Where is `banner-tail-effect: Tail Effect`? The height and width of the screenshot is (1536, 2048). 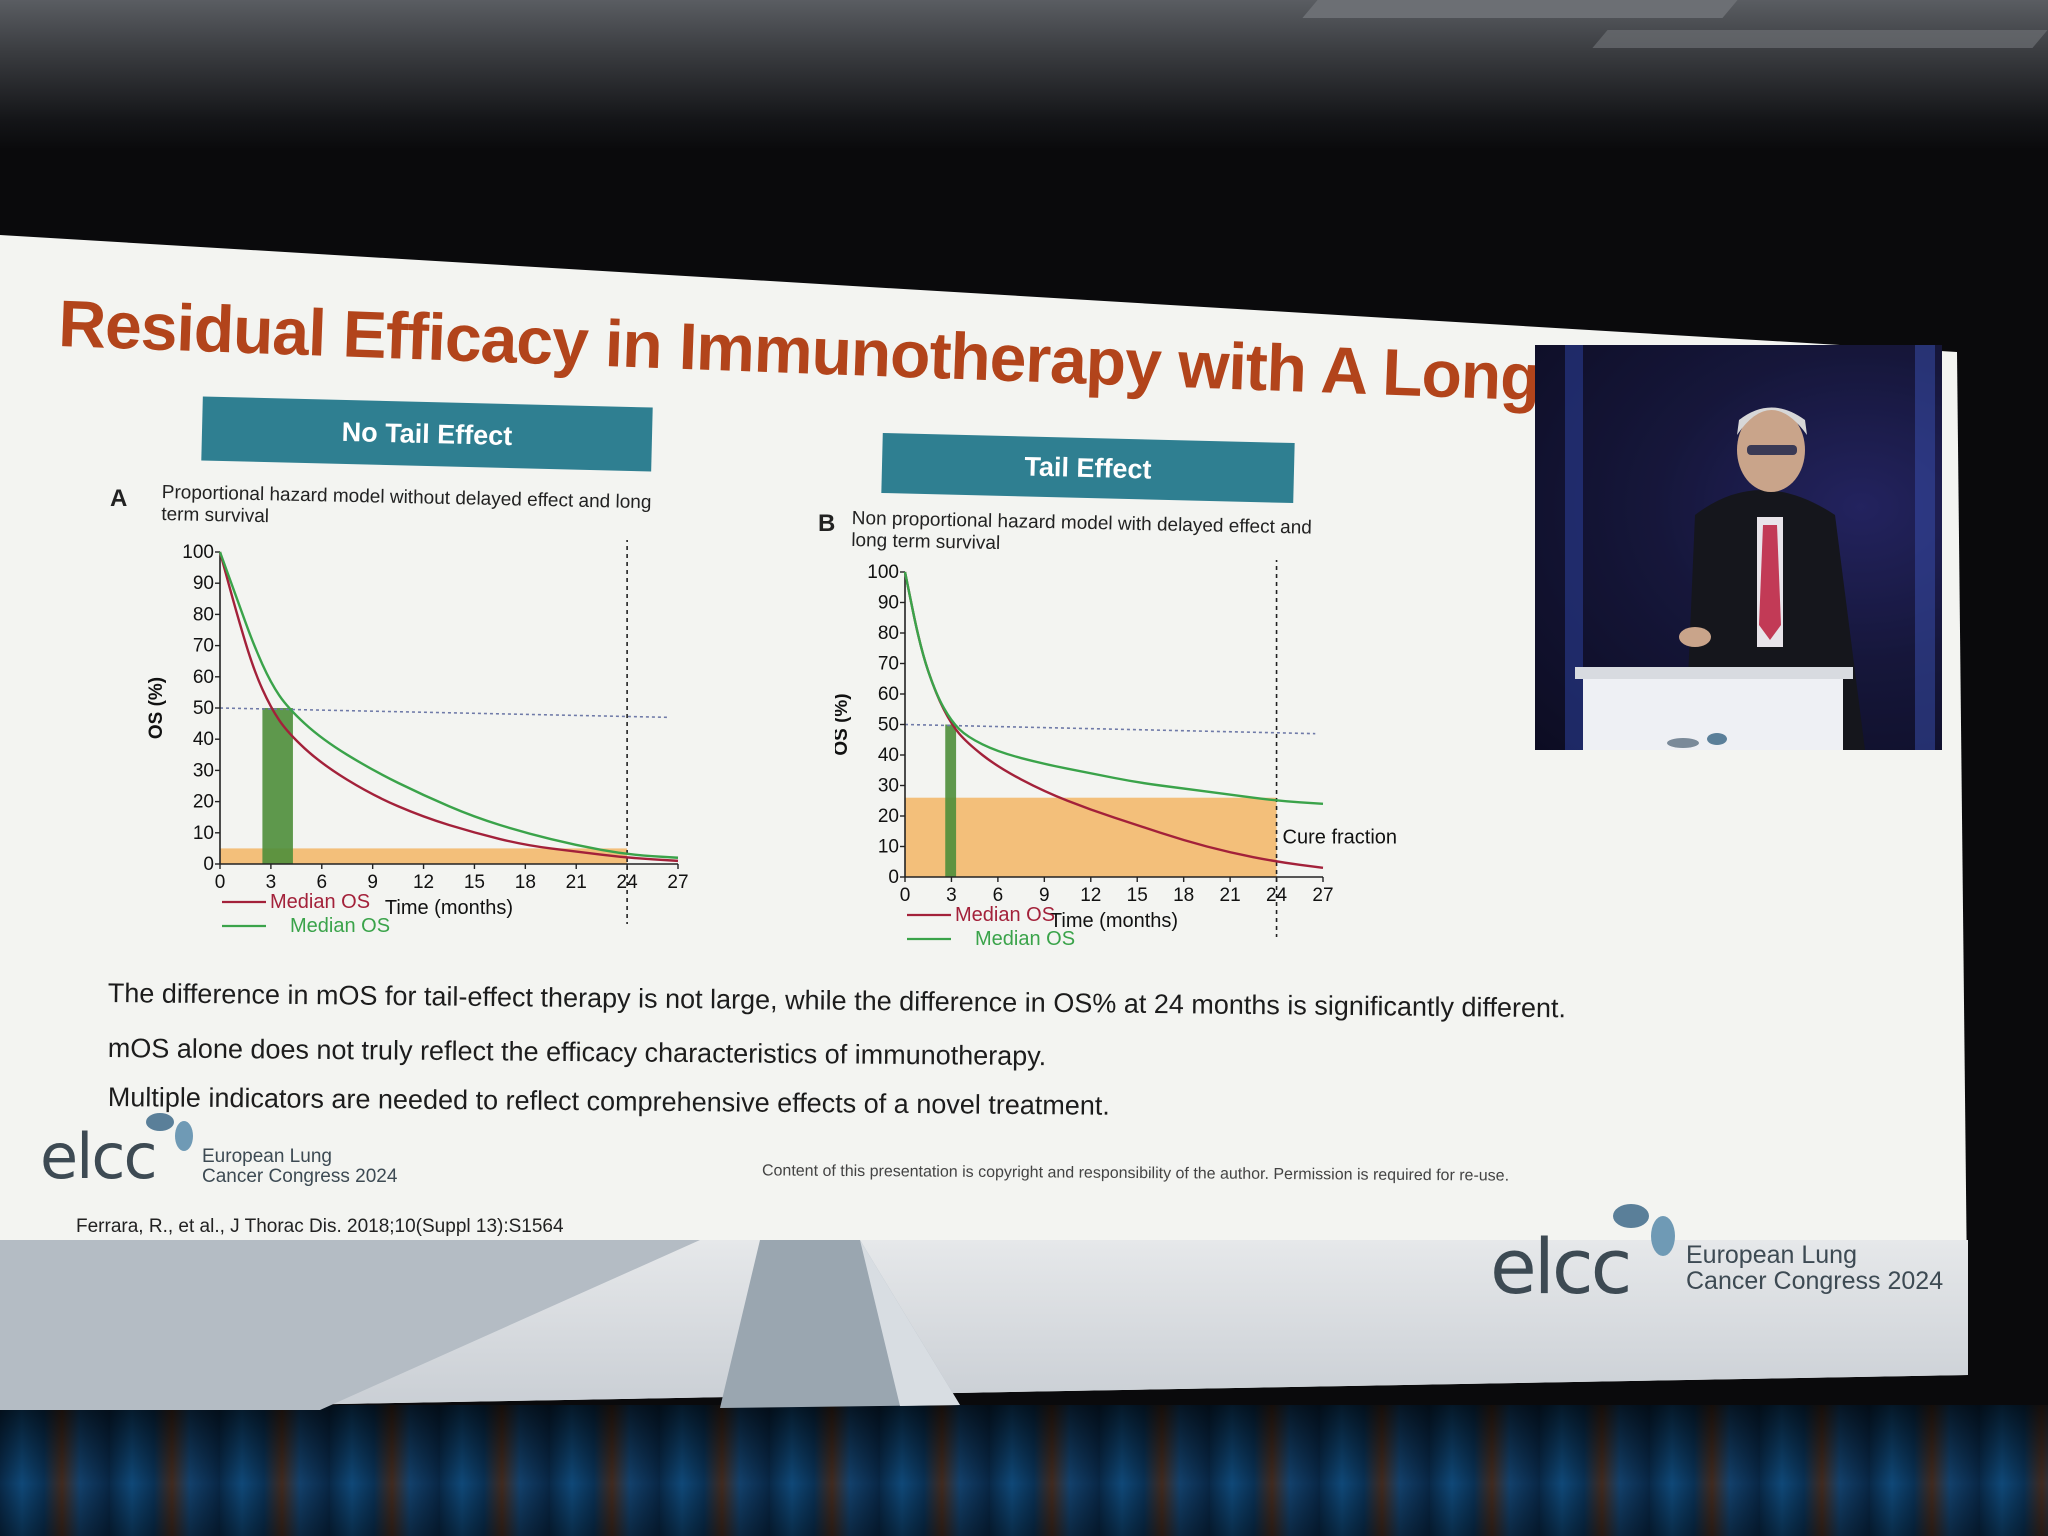
banner-tail-effect: Tail Effect is located at coordinates (1088, 468).